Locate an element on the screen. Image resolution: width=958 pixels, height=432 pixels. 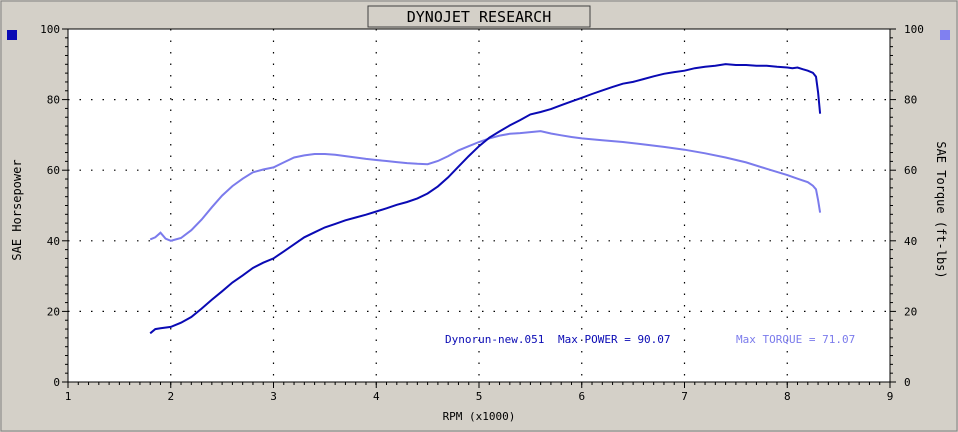
x-tick-label: 7 is located at coordinates (684, 396).